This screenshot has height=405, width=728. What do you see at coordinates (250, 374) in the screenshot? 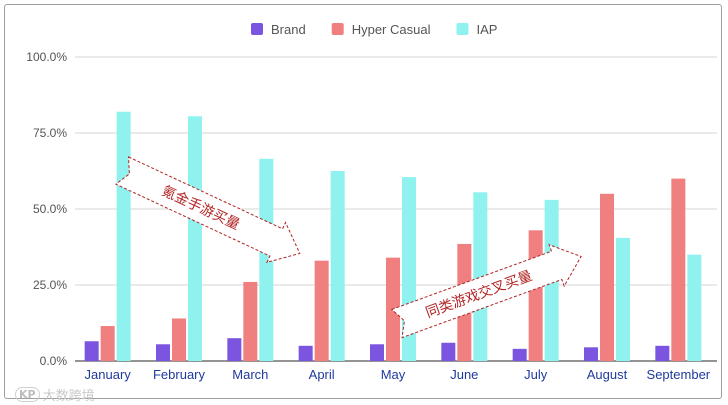
I see `x-tick-label: March` at bounding box center [250, 374].